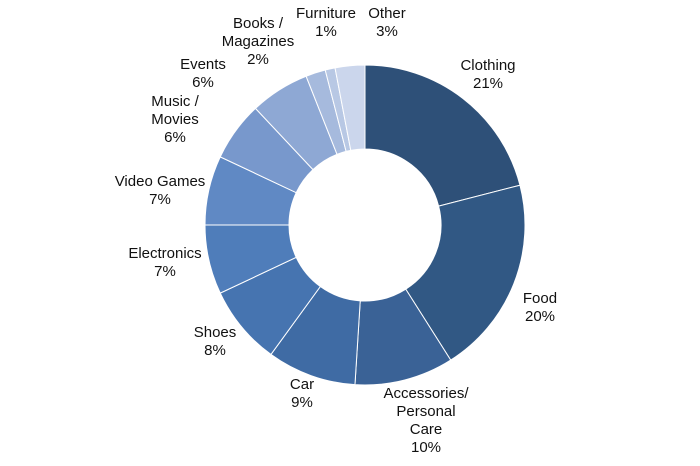 Image resolution: width=700 pixels, height=466 pixels. Describe the element at coordinates (465, 272) in the screenshot. I see `slice-food` at that location.